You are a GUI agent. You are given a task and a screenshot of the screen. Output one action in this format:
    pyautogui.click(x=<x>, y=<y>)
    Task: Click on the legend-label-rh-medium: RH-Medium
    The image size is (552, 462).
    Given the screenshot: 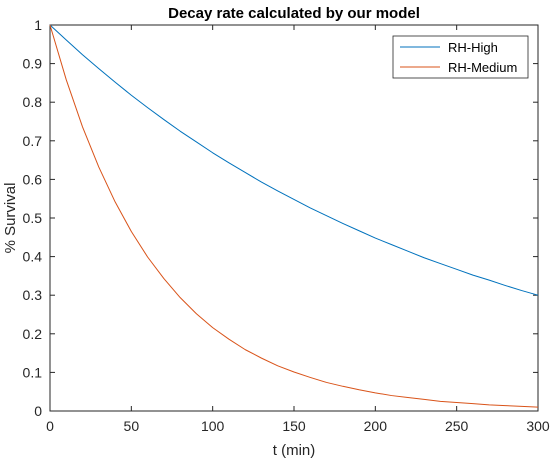 What is the action you would take?
    pyautogui.click(x=482, y=67)
    